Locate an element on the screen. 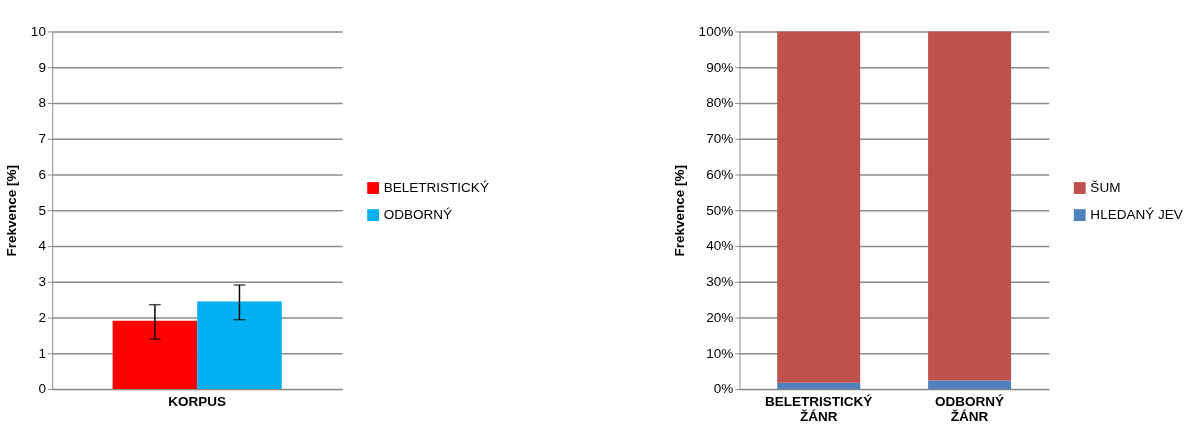 This screenshot has height=448, width=1188. y-tick-label: 60% is located at coordinates (720, 174).